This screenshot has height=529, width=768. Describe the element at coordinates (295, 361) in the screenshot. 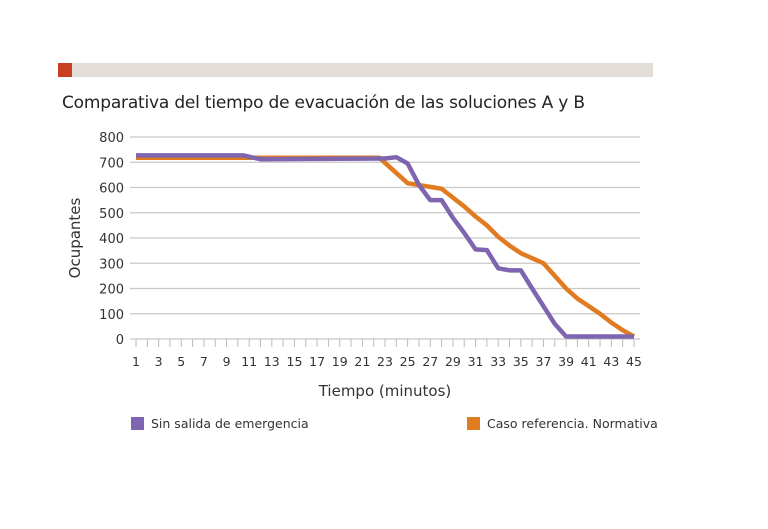

I see `x-tick-label: 15` at that location.